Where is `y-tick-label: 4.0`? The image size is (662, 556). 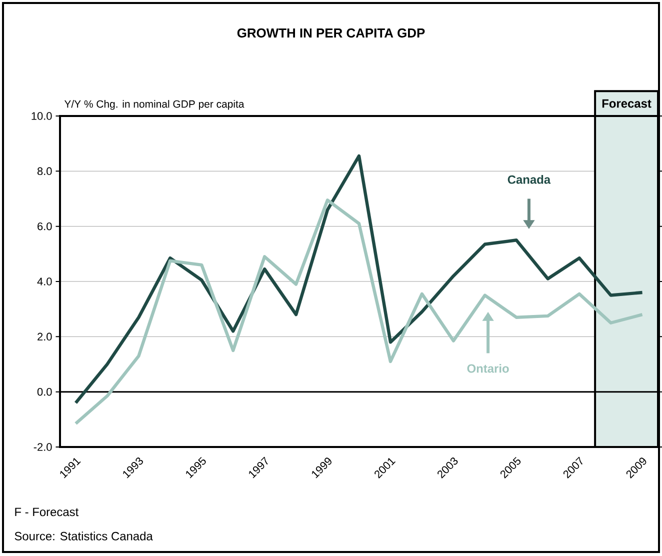
y-tick-label: 4.0 is located at coordinates (44, 282).